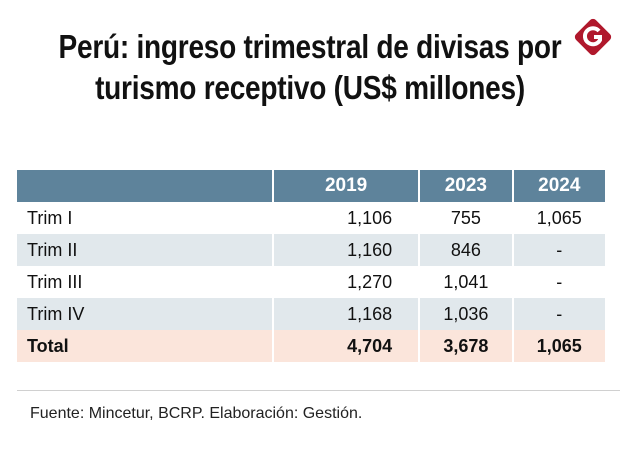  I want to click on table-row: Trim III 1,270 1,041 -, so click(311, 282).